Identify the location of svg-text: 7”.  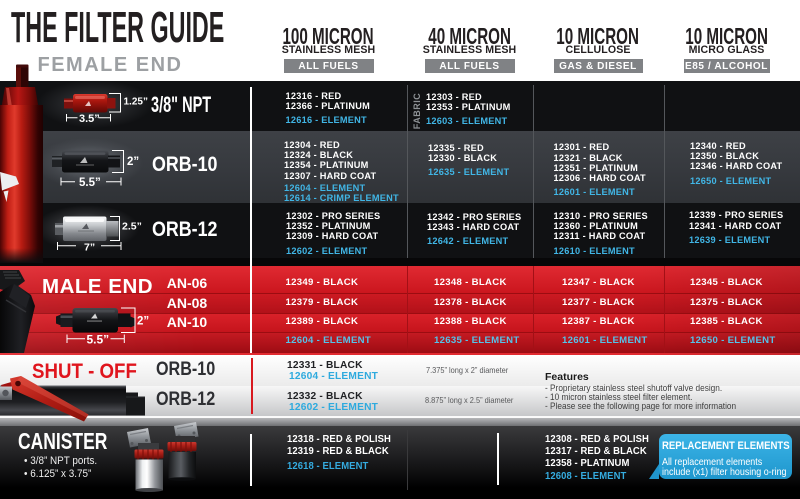
(89, 248).